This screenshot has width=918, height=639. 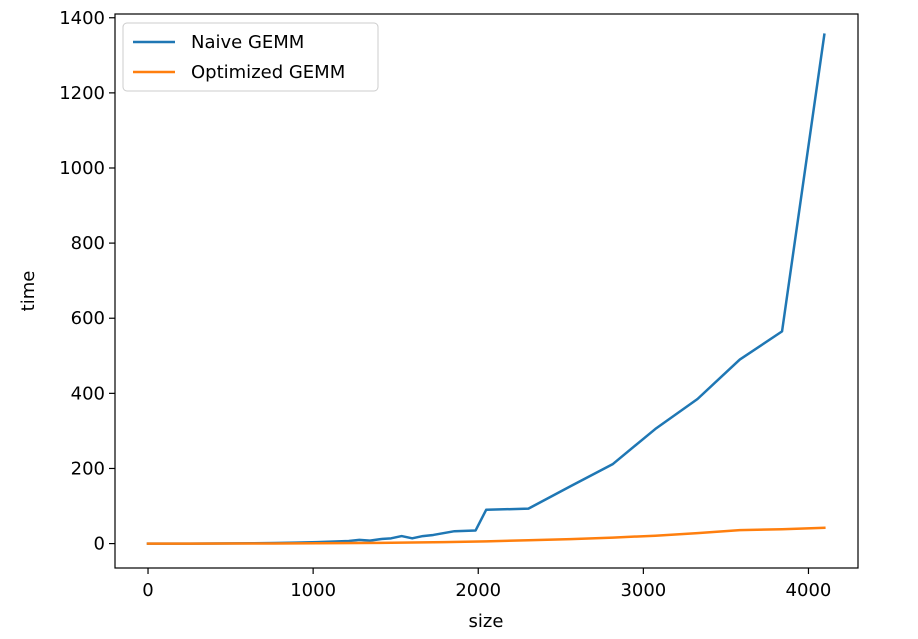 I want to click on series-line-optimized-gemm, so click(x=486, y=535).